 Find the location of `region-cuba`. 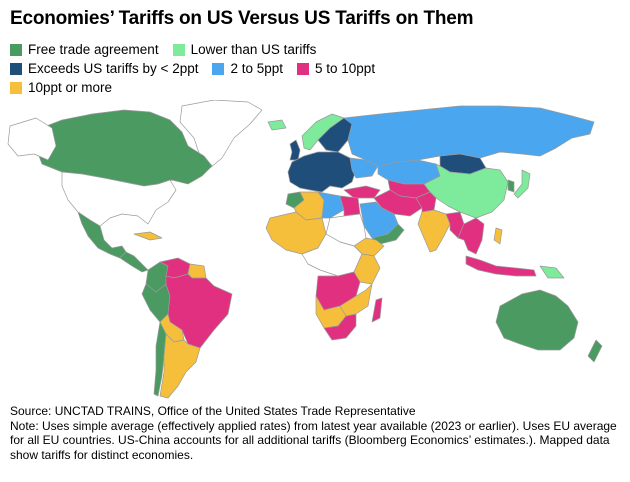

region-cuba is located at coordinates (148, 236).